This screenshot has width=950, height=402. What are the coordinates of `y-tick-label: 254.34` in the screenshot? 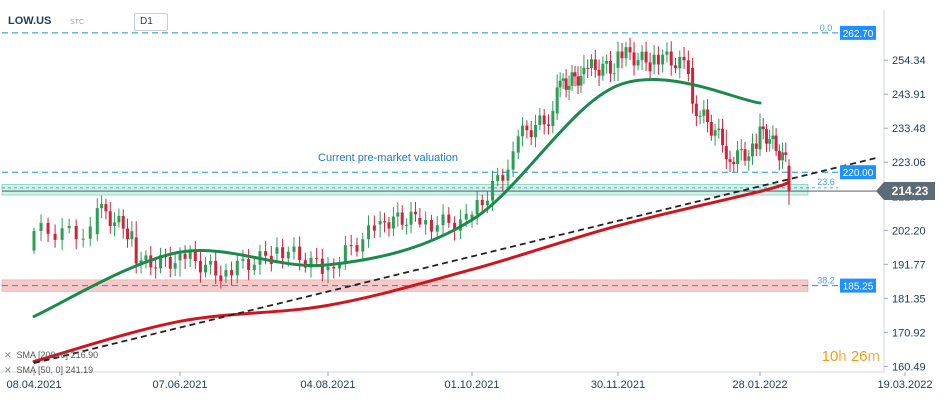 It's located at (909, 61).